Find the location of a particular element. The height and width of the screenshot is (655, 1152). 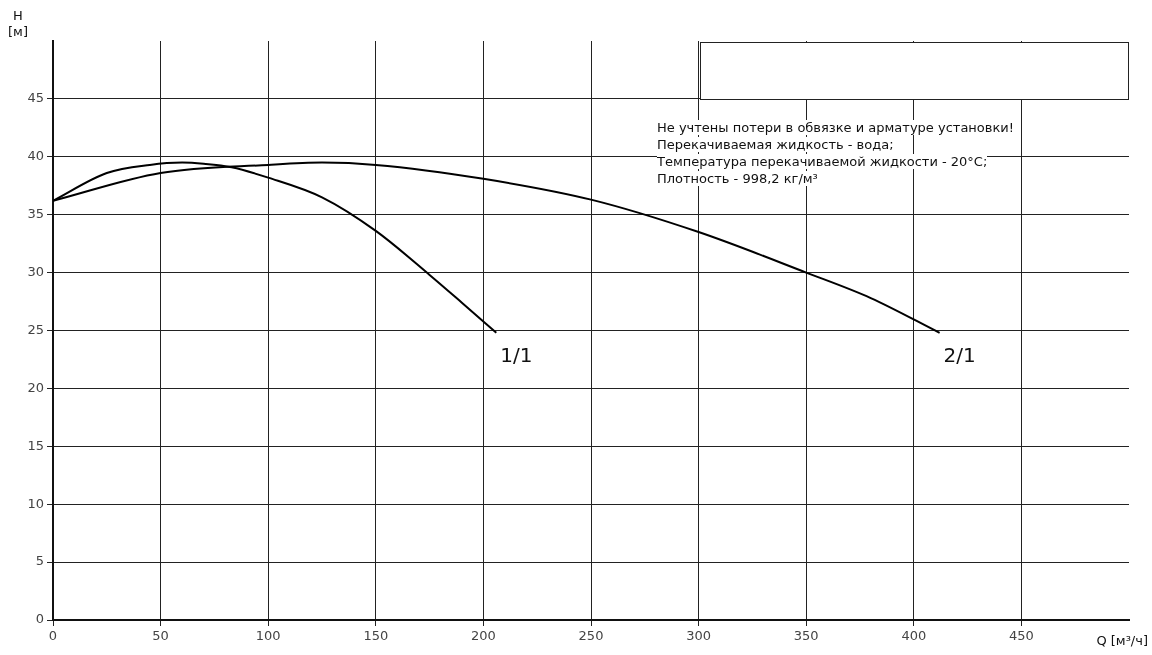

y-tick-label: 30 is located at coordinates (35, 271).